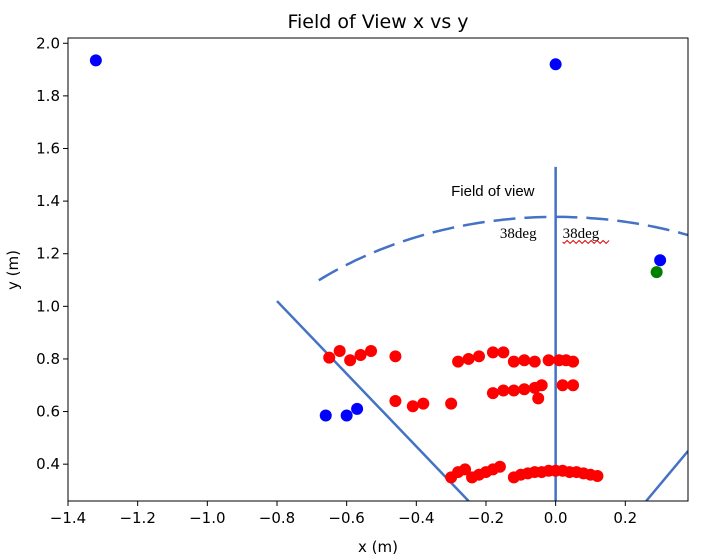  I want to click on y-tick-label: 1.2, so click(48, 254).